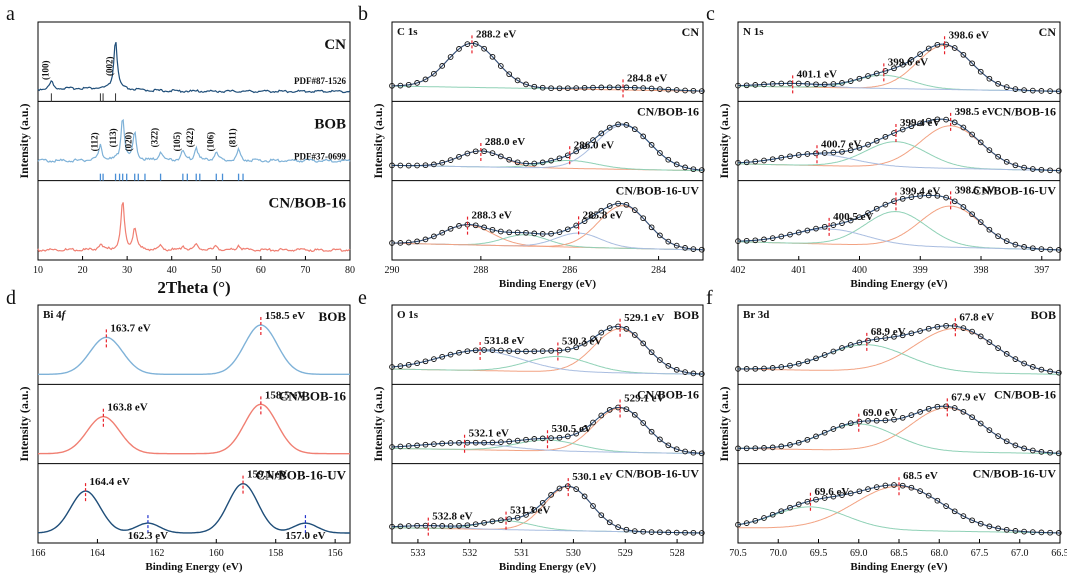  Describe the element at coordinates (363, 14) in the screenshot. I see `panel-letter-b: b` at that location.